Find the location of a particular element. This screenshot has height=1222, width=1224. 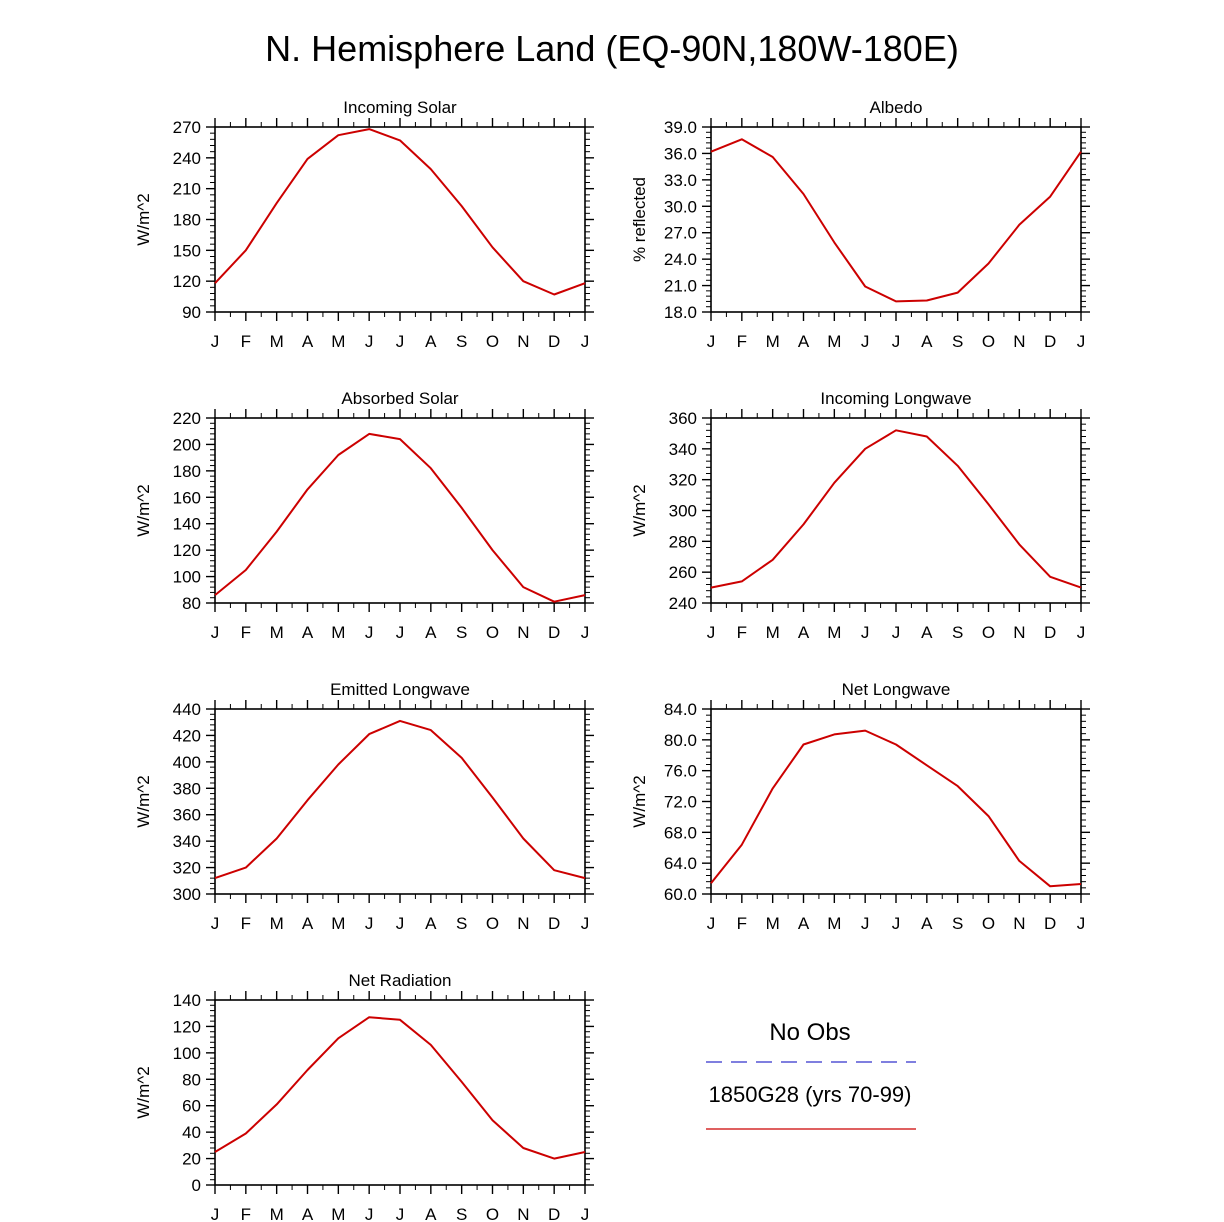

legend-model-label: 1850G28 (yrs 70-99) is located at coordinates (810, 1094).